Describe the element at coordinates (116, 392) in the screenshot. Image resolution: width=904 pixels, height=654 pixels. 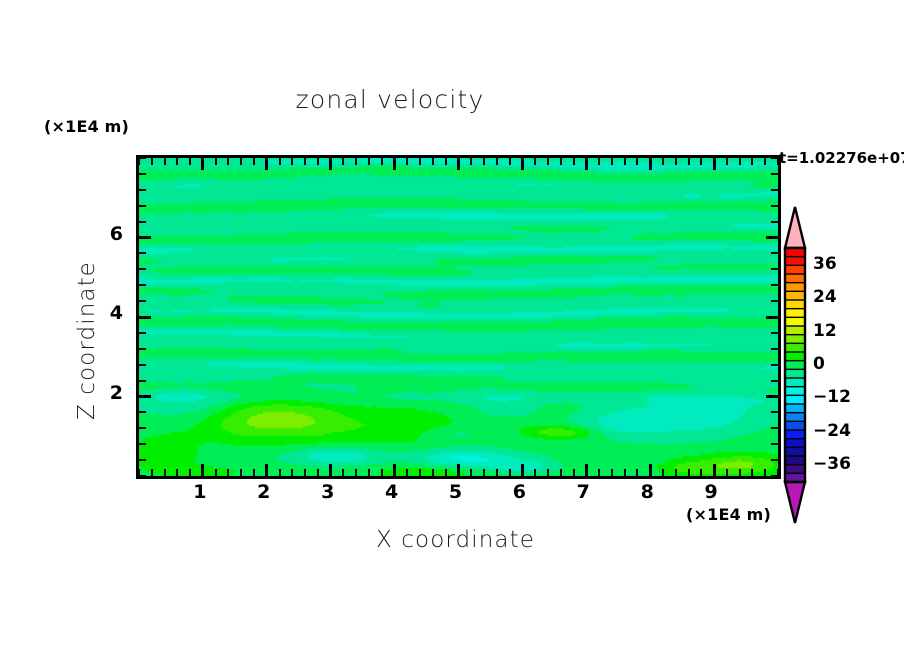
I see `y-axis-tick-label: 2` at that location.